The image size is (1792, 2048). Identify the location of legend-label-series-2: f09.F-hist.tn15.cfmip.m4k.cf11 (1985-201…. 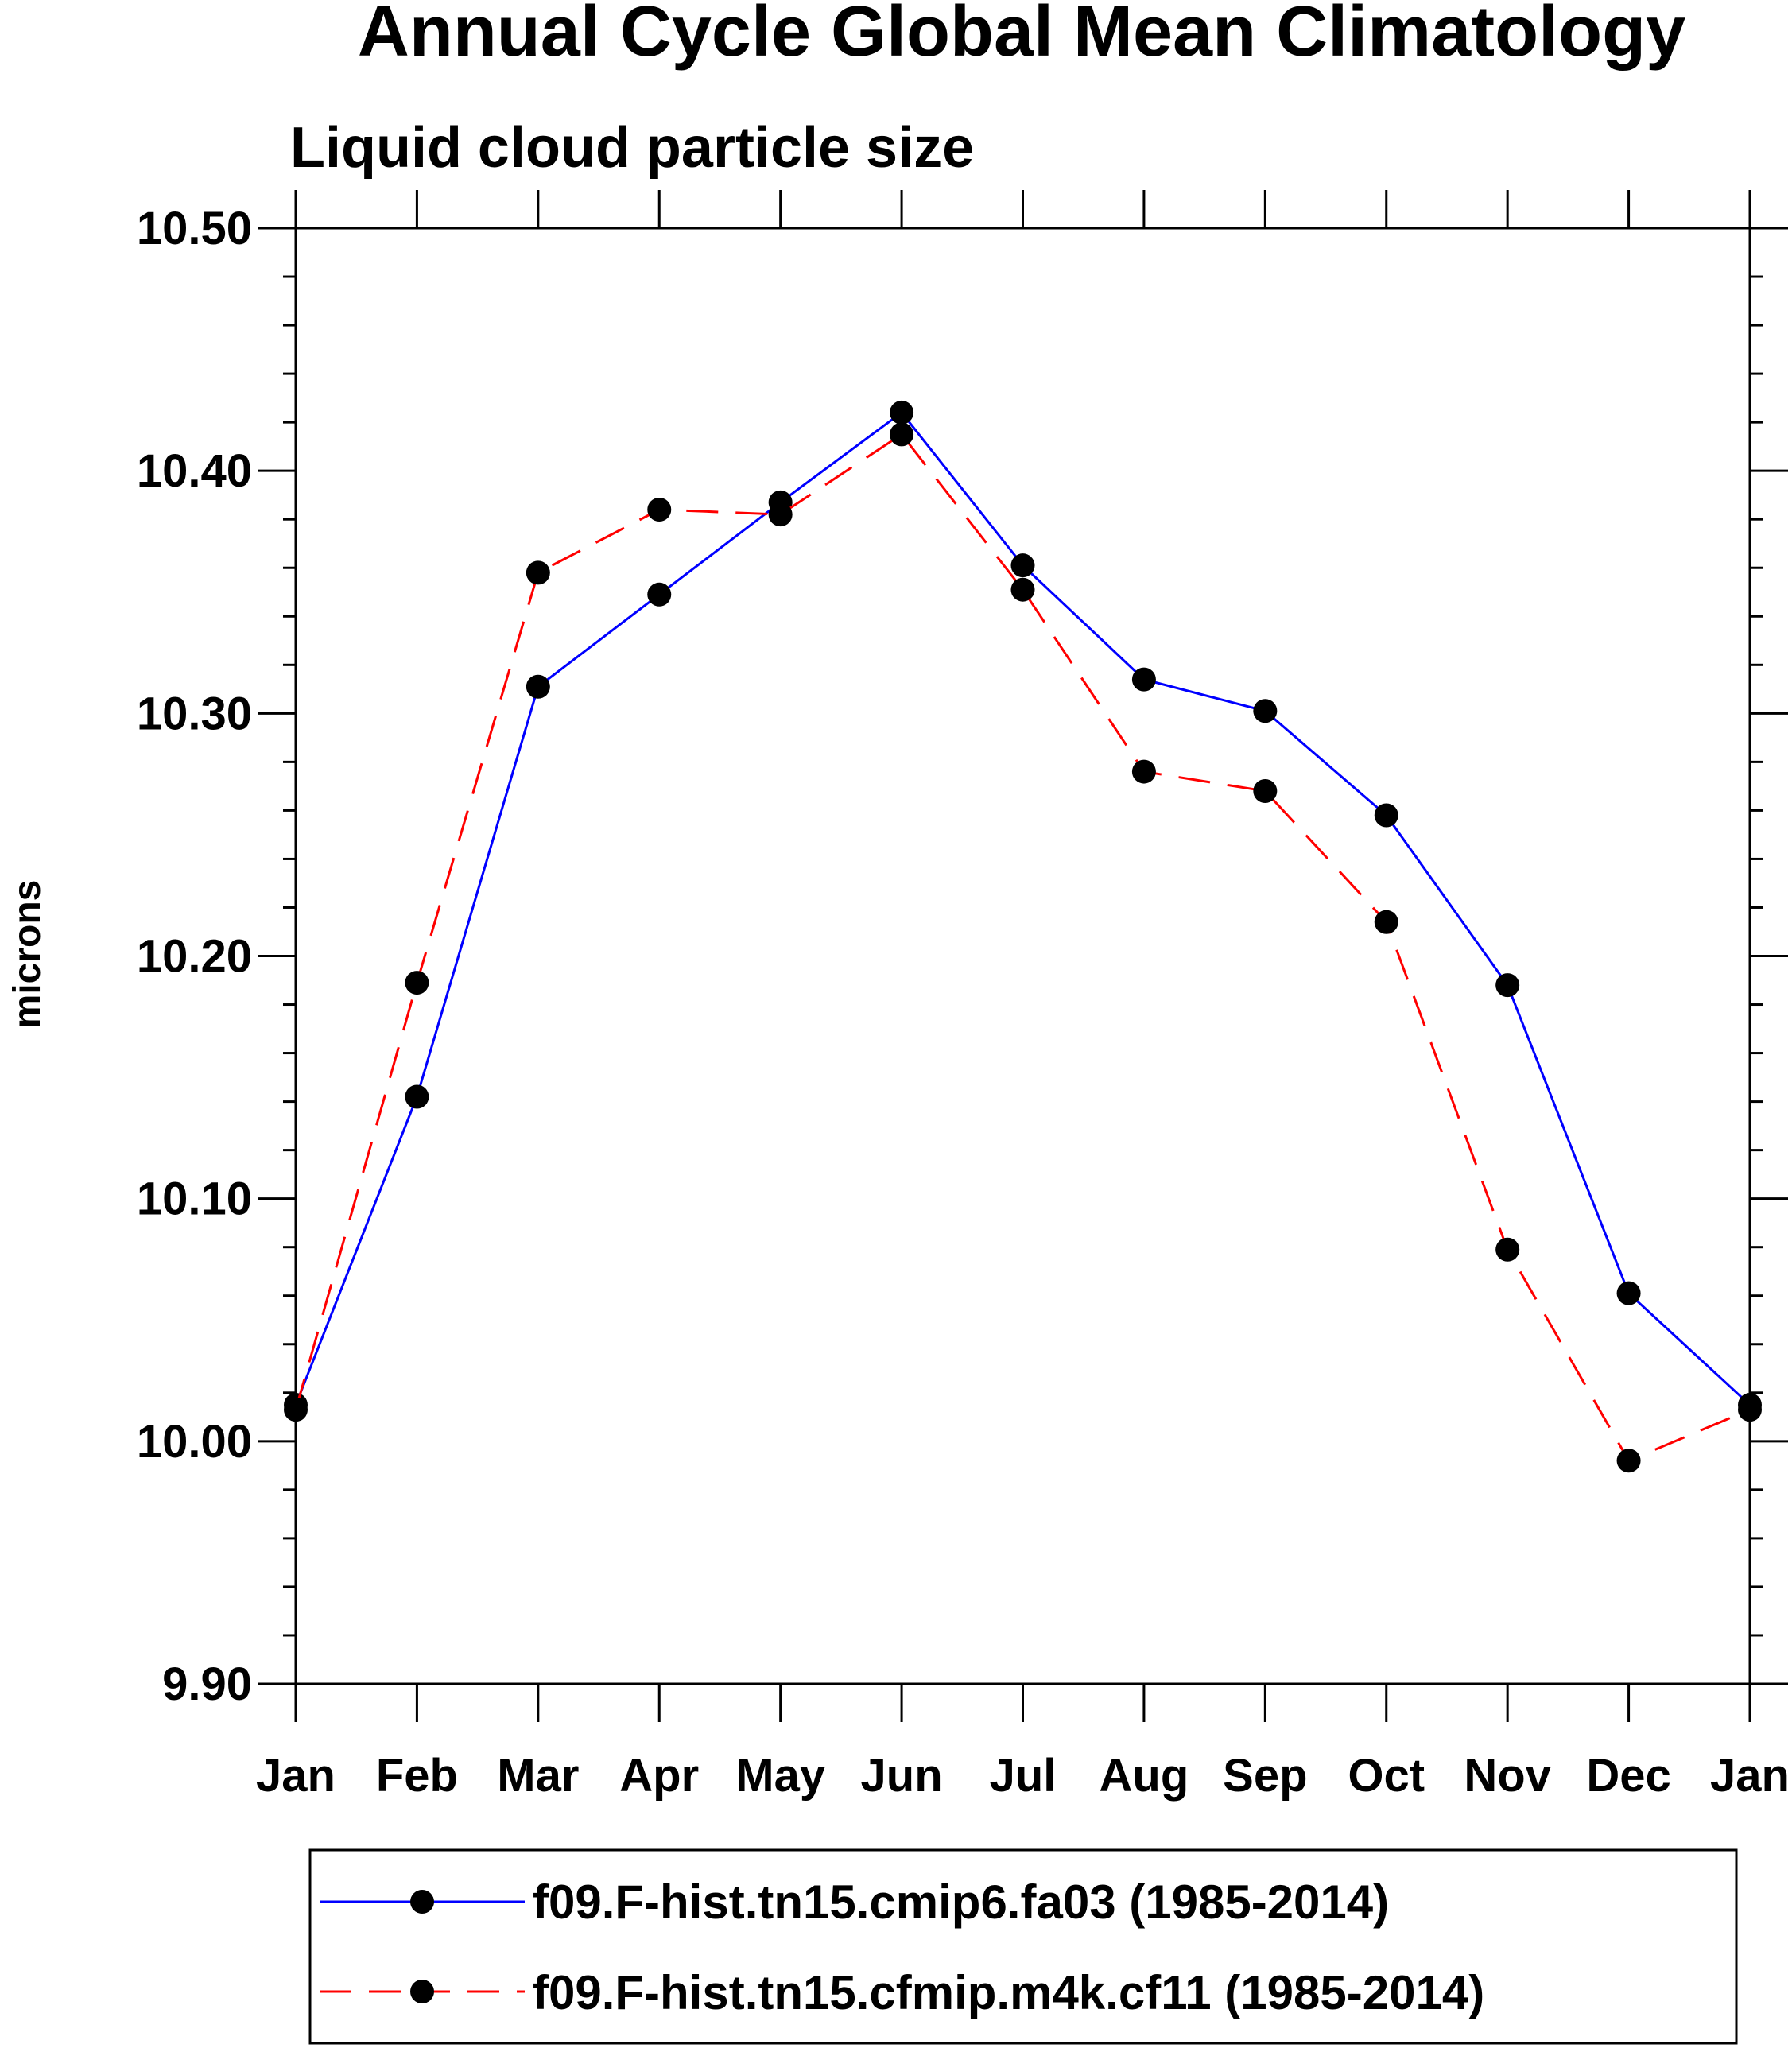
(1008, 1992).